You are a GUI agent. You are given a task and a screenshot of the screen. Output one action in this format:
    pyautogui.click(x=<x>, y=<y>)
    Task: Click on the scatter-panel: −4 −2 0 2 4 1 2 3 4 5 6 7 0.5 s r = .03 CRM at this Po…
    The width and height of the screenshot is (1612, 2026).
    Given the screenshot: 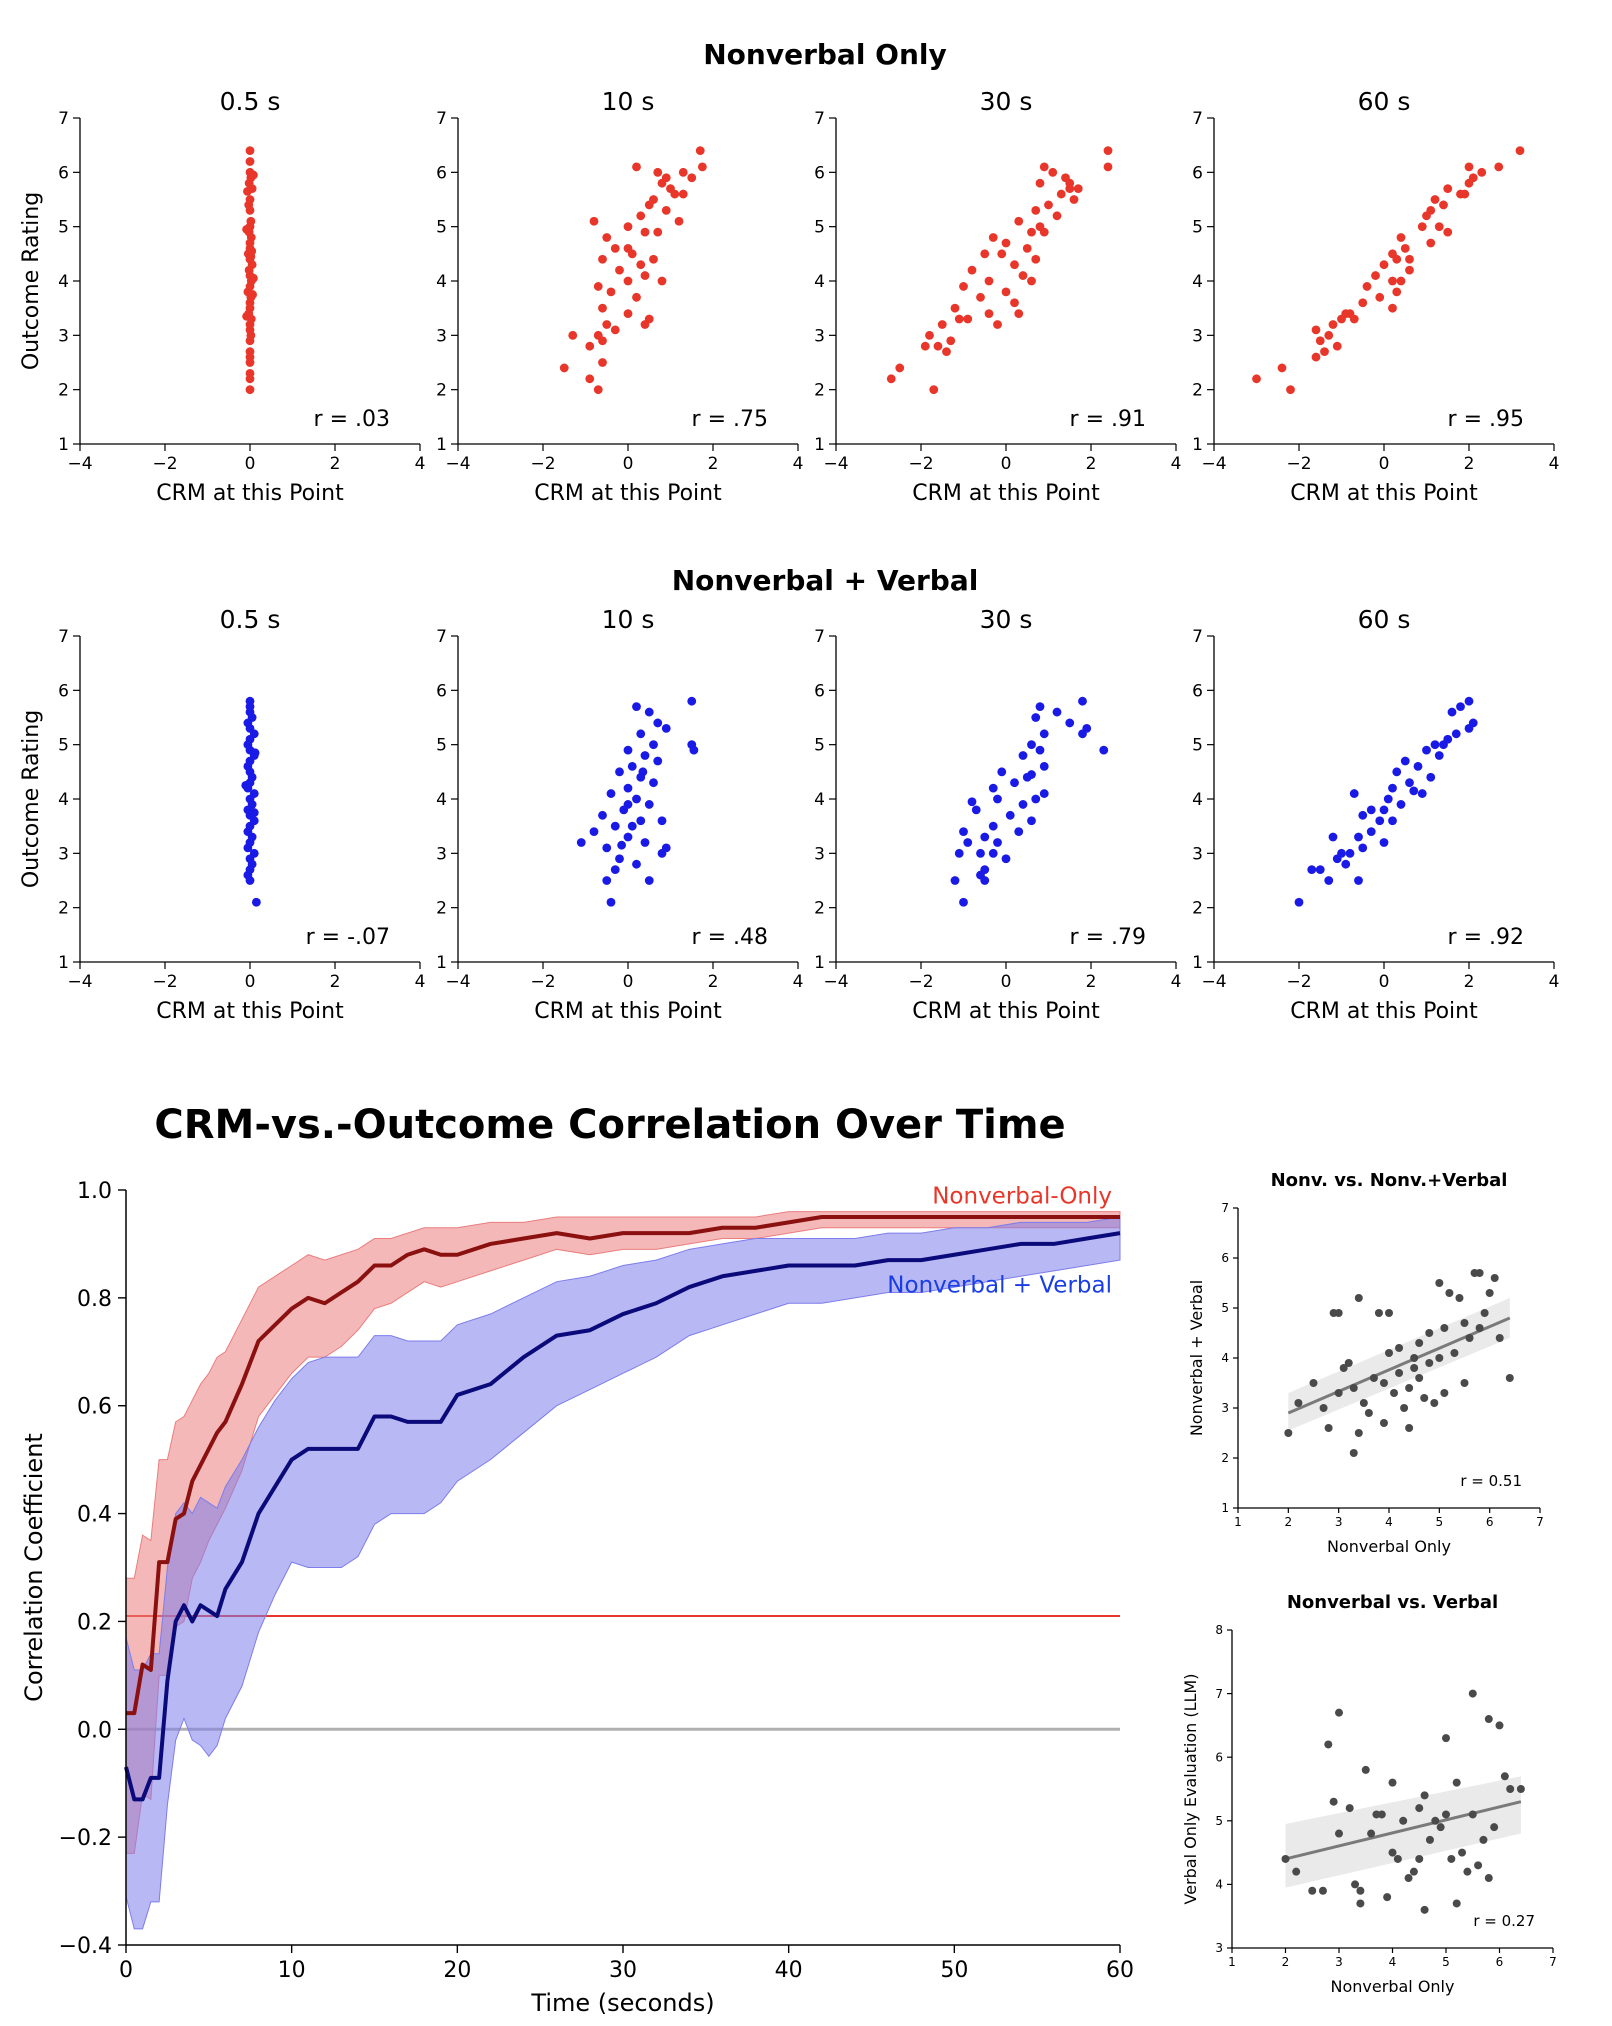 What is the action you would take?
    pyautogui.click(x=222, y=296)
    